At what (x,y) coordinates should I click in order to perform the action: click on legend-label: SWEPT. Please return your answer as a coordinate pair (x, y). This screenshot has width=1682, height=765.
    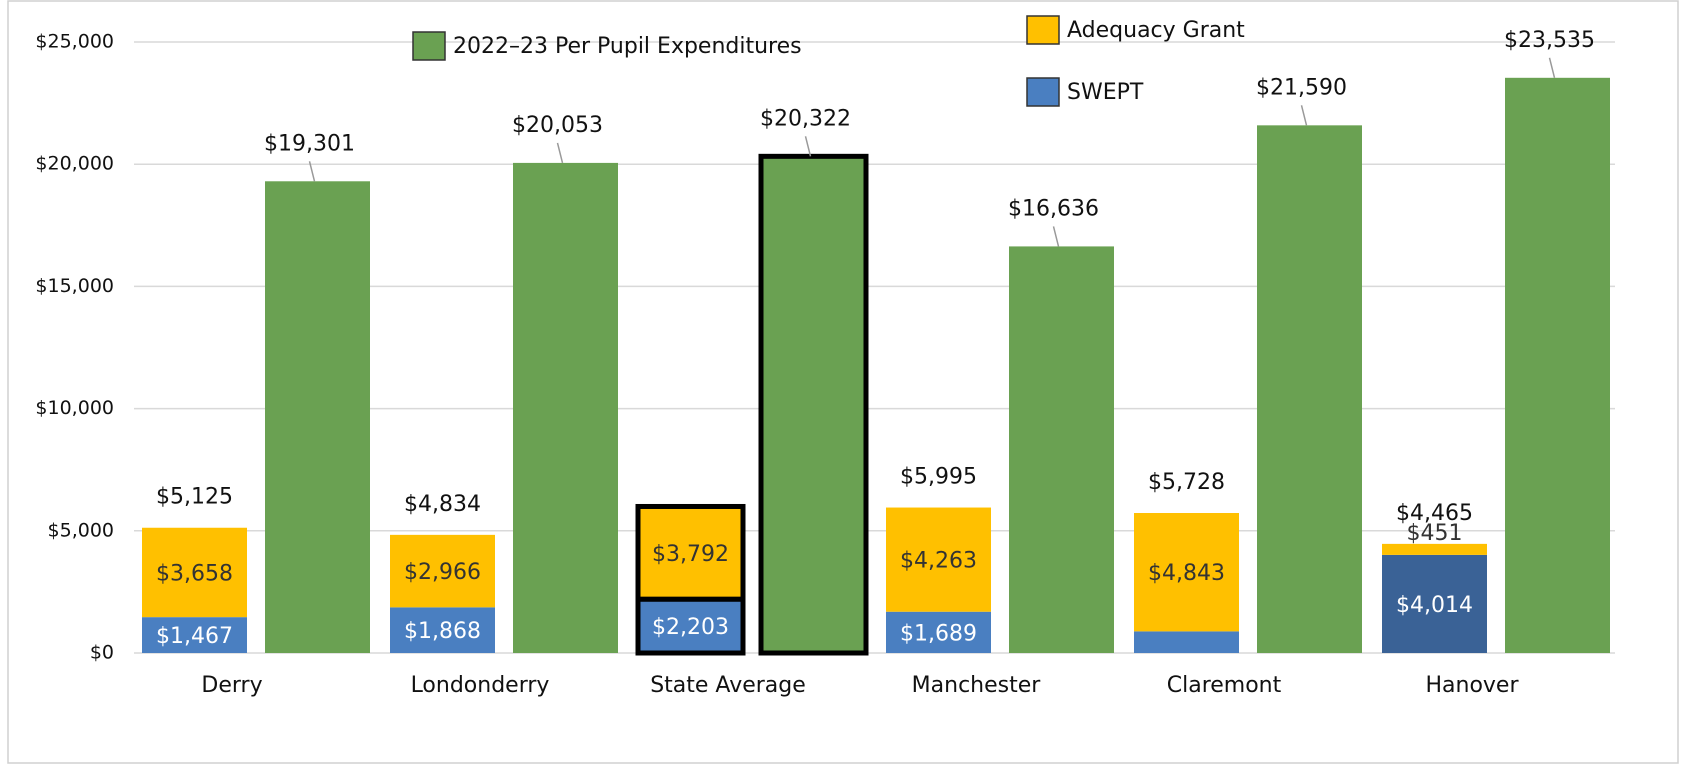
    Looking at the image, I should click on (1105, 92).